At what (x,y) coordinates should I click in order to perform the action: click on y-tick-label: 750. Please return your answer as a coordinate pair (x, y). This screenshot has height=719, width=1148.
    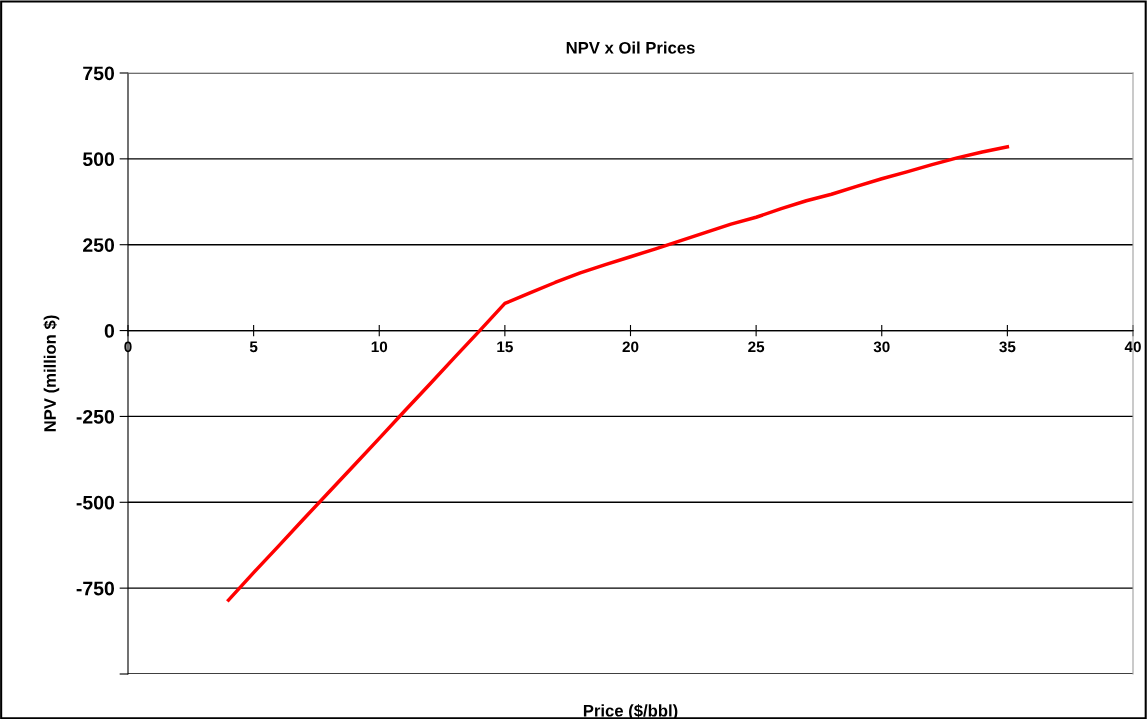
    Looking at the image, I should click on (99, 73).